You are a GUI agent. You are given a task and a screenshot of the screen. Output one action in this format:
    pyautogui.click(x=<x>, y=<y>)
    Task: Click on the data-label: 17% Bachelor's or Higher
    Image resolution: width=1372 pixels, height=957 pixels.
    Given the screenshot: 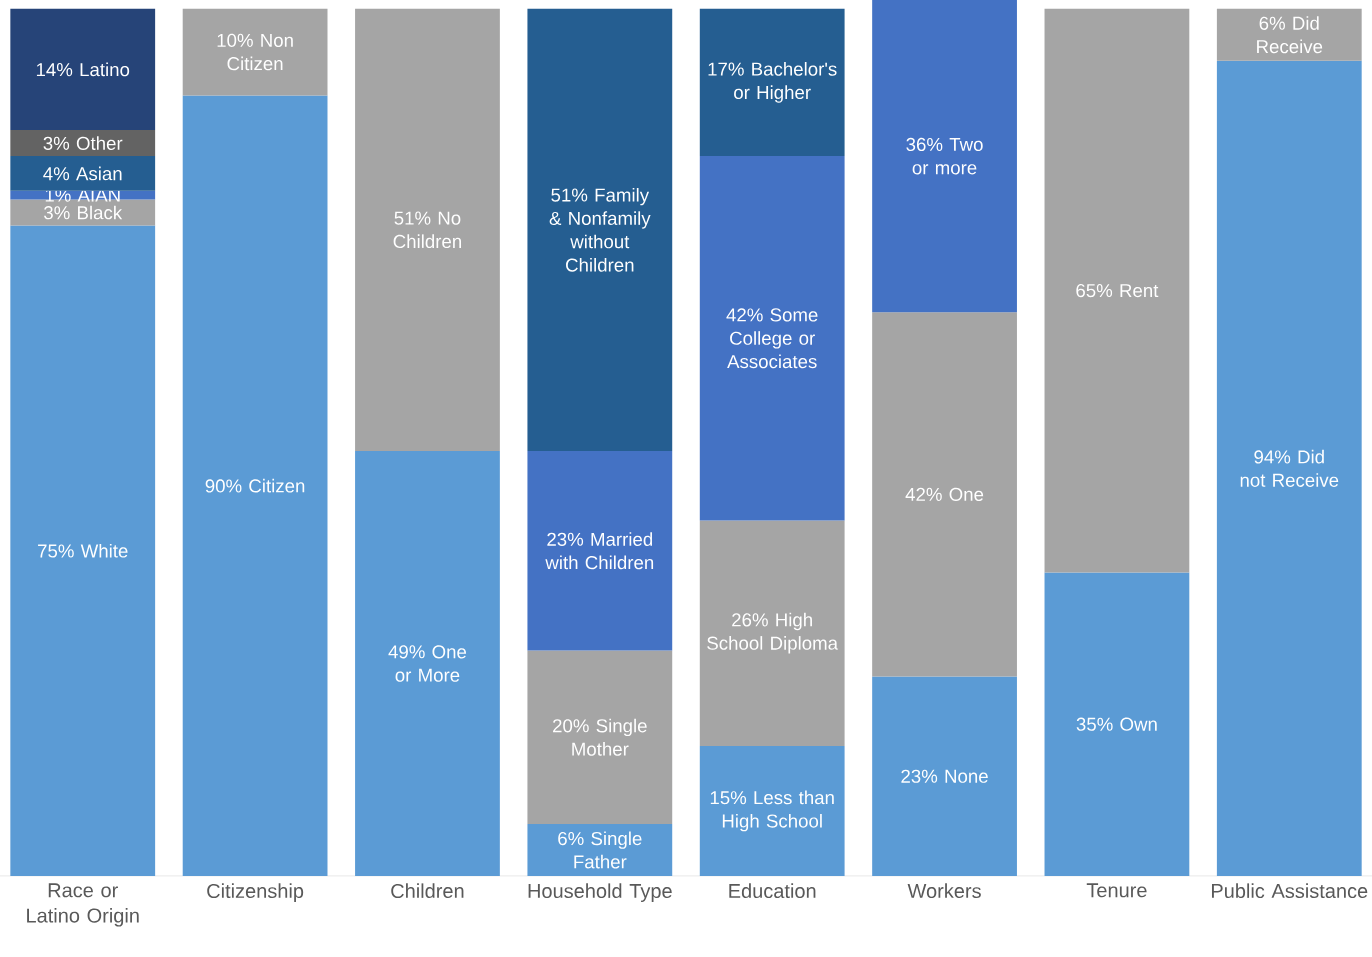 What is the action you would take?
    pyautogui.click(x=772, y=82)
    